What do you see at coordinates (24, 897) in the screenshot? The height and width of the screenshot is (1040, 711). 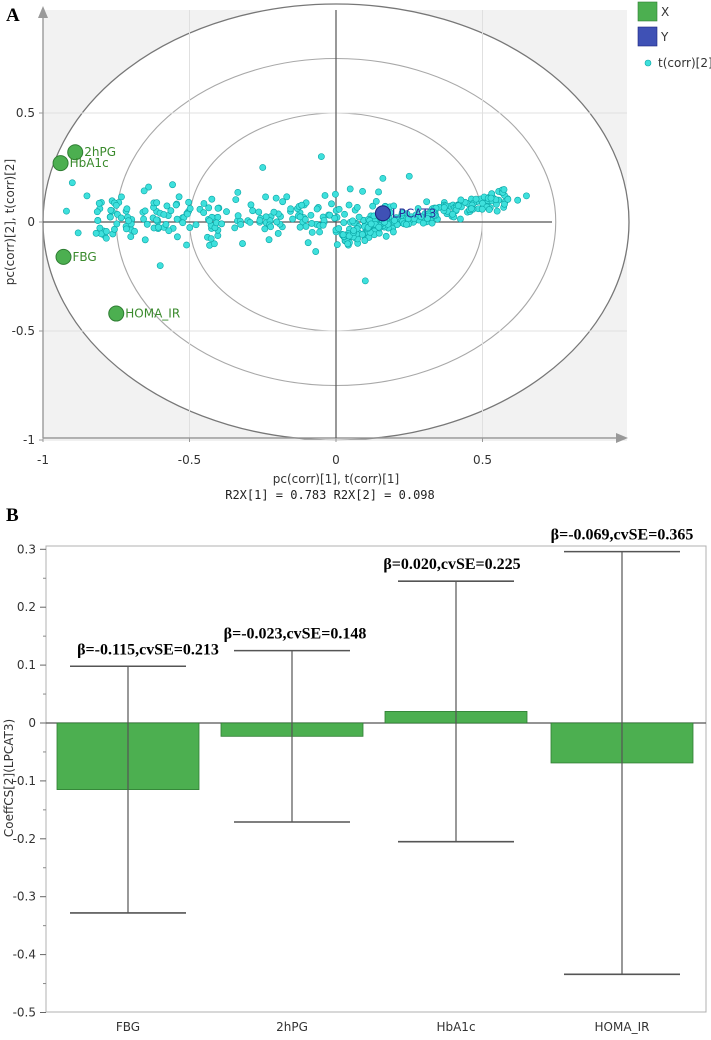 I see `y-tick-label: -0.3` at bounding box center [24, 897].